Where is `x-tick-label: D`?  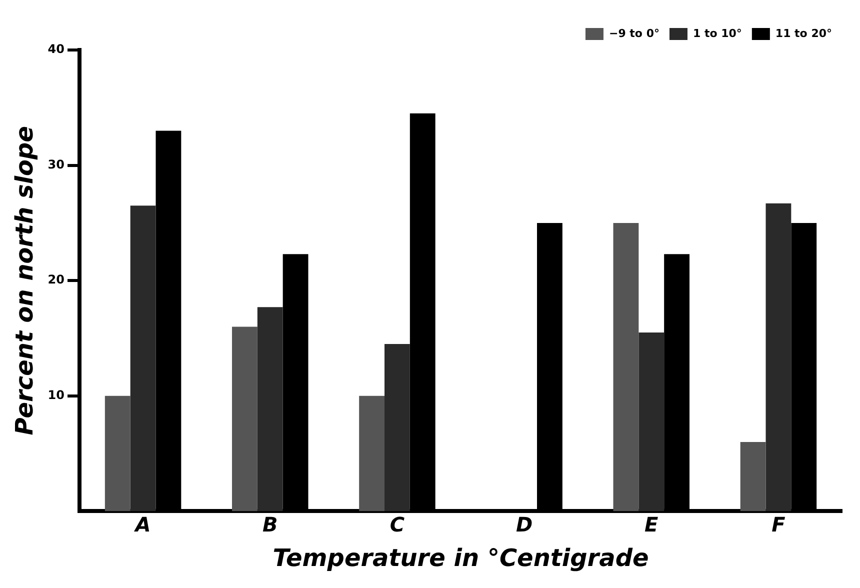
x-tick-label: D is located at coordinates (524, 524).